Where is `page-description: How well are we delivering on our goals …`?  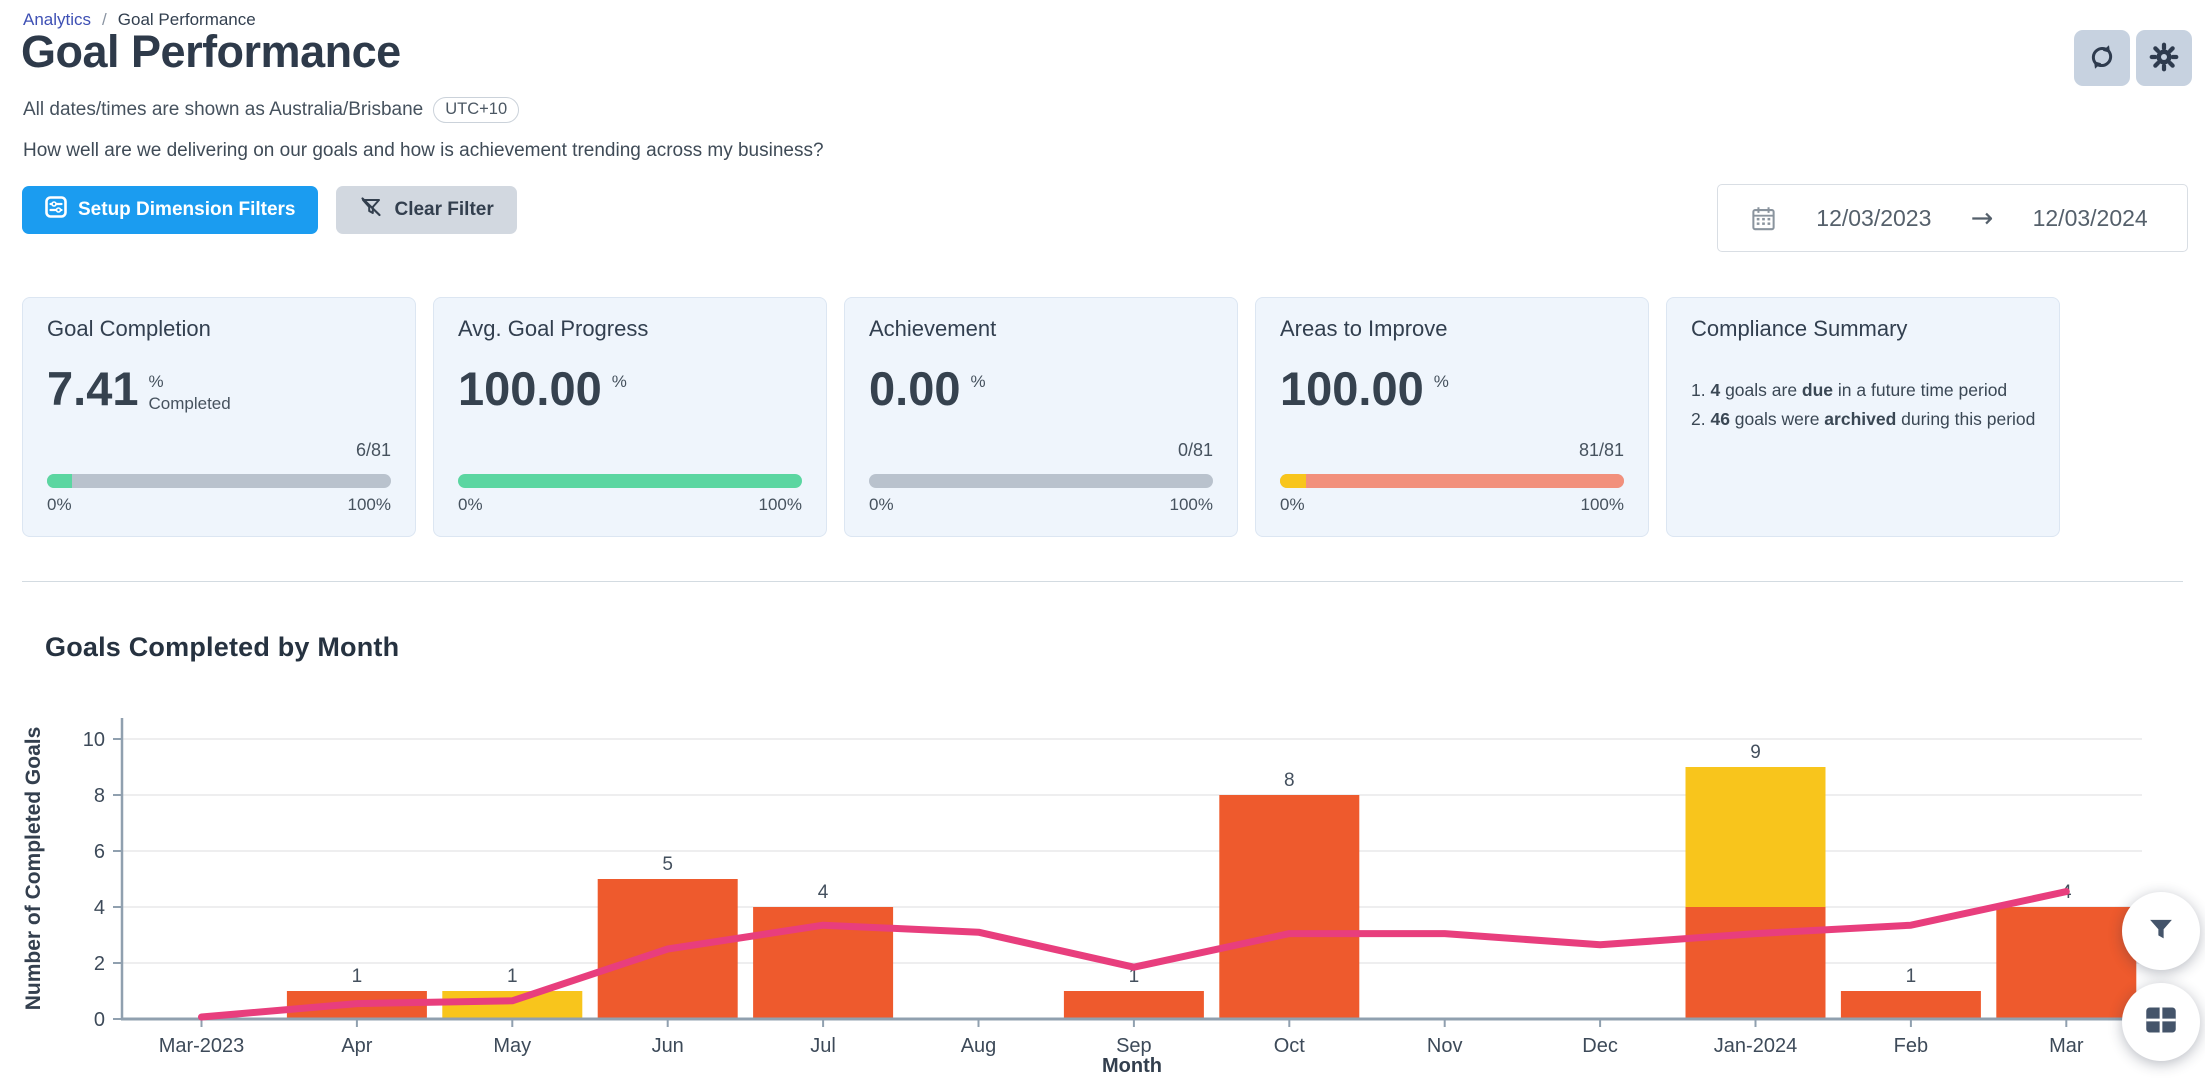
page-description: How well are we delivering on our goals … is located at coordinates (423, 150).